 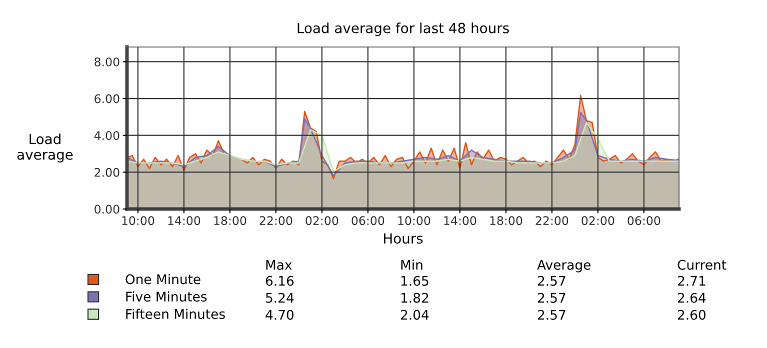 I want to click on legend-label: Fifteen Minutes, so click(x=175, y=313).